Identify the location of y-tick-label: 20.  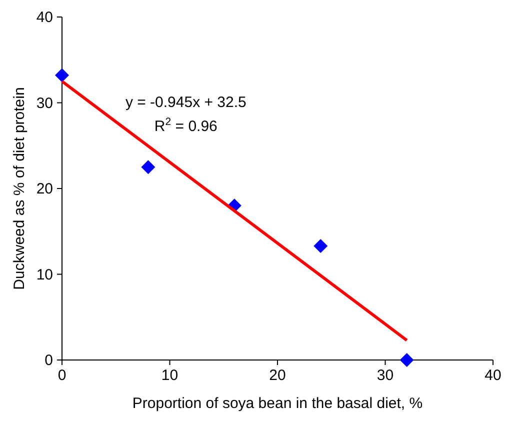
(44, 189).